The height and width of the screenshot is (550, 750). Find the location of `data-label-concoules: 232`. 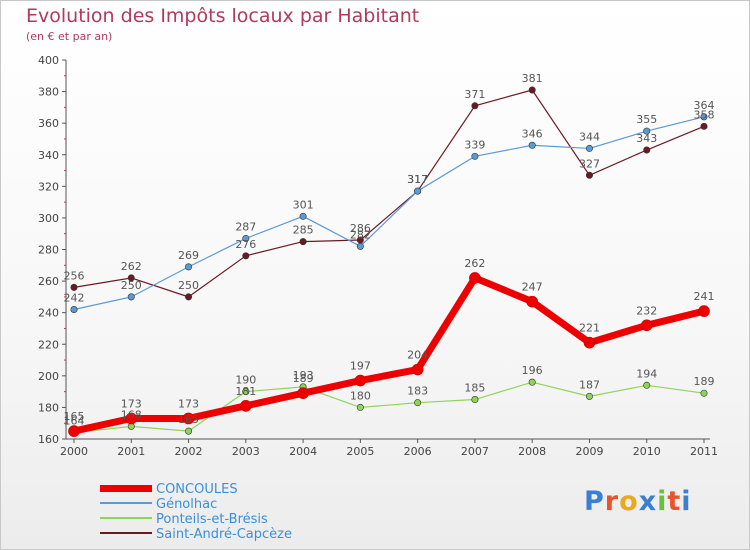

data-label-concoules: 232 is located at coordinates (646, 310).